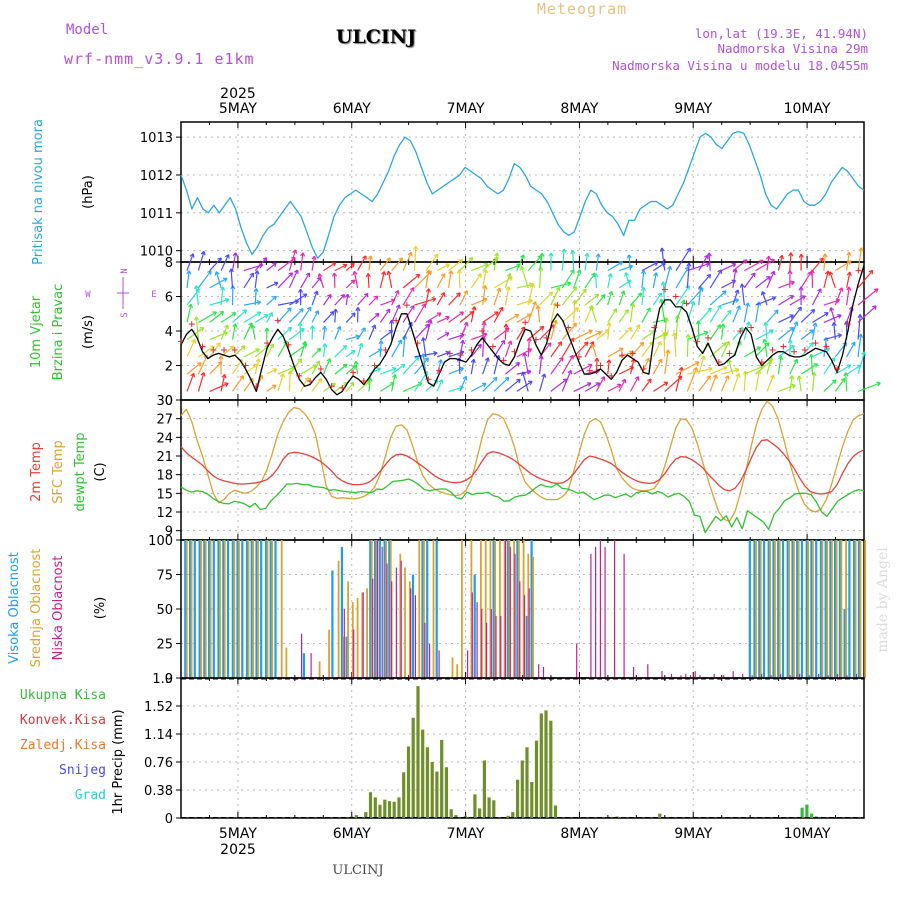 The height and width of the screenshot is (900, 900). I want to click on footer-station: ULCINJ, so click(357, 870).